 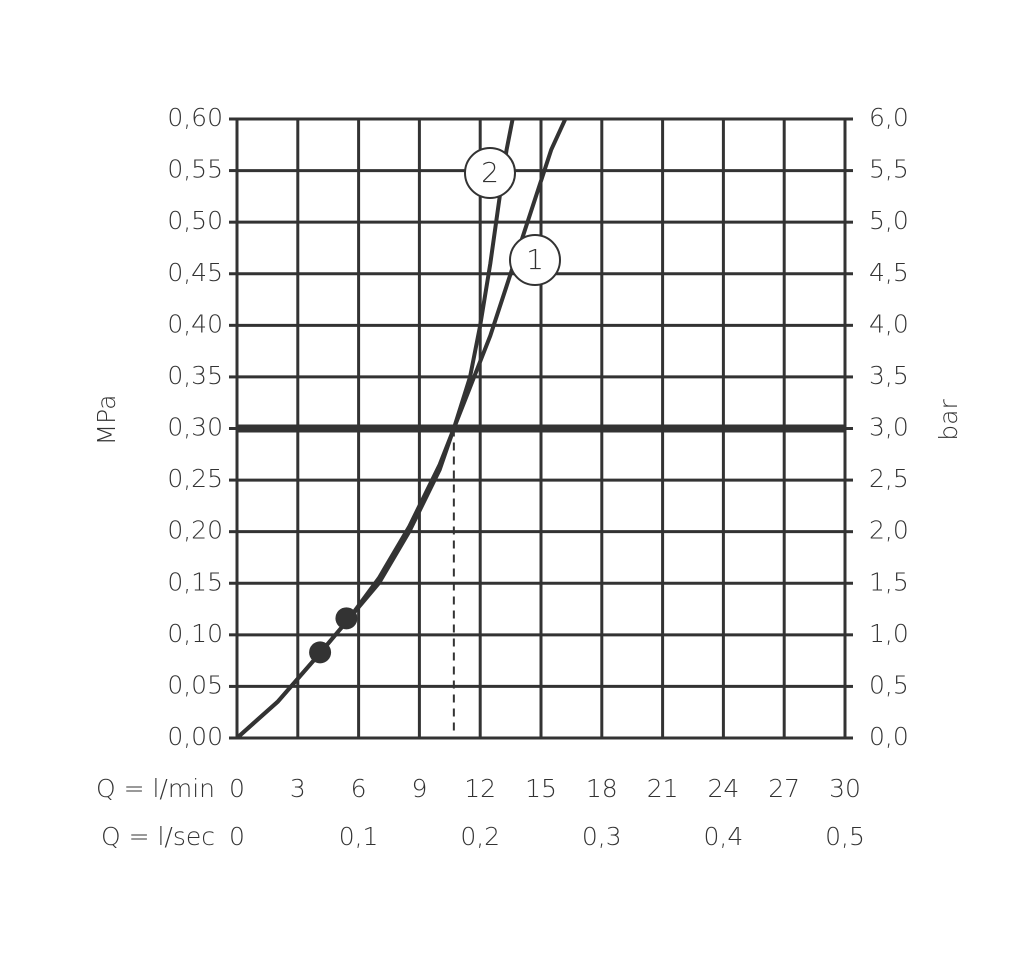 I want to click on y2-tick-label: 6,0, so click(x=889, y=117).